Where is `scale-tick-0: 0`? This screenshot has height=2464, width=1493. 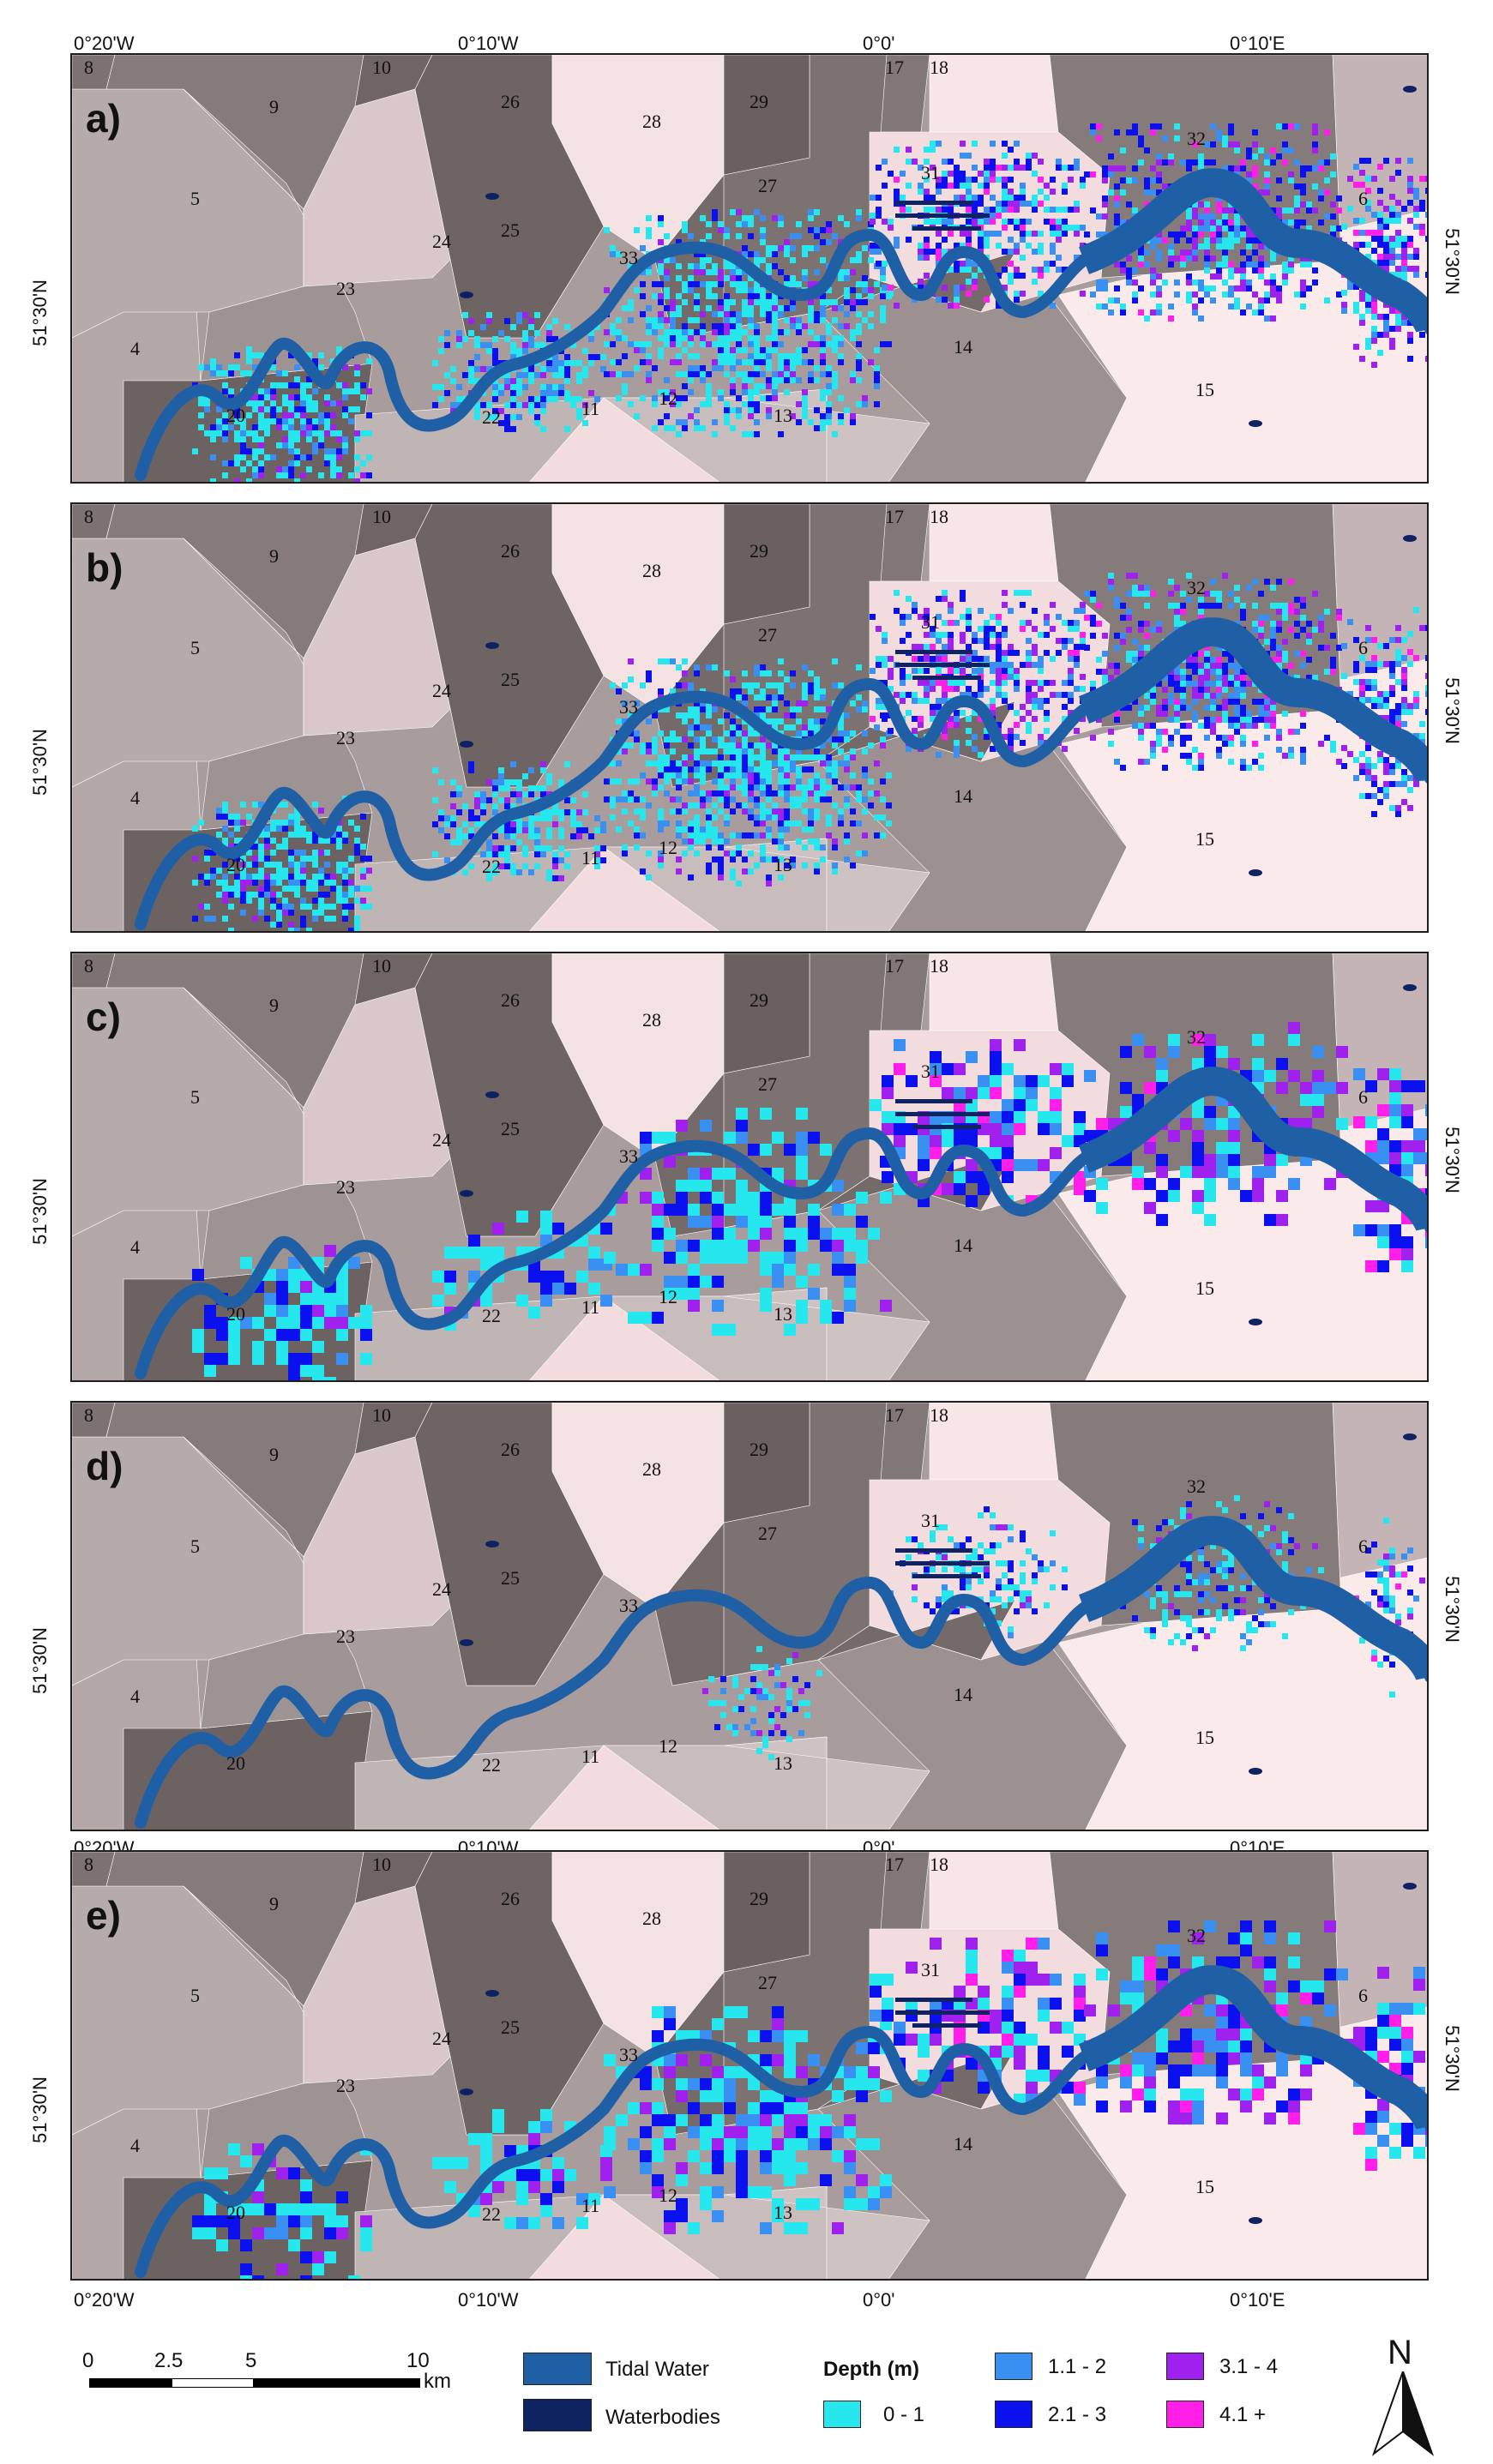 scale-tick-0: 0 is located at coordinates (88, 2360).